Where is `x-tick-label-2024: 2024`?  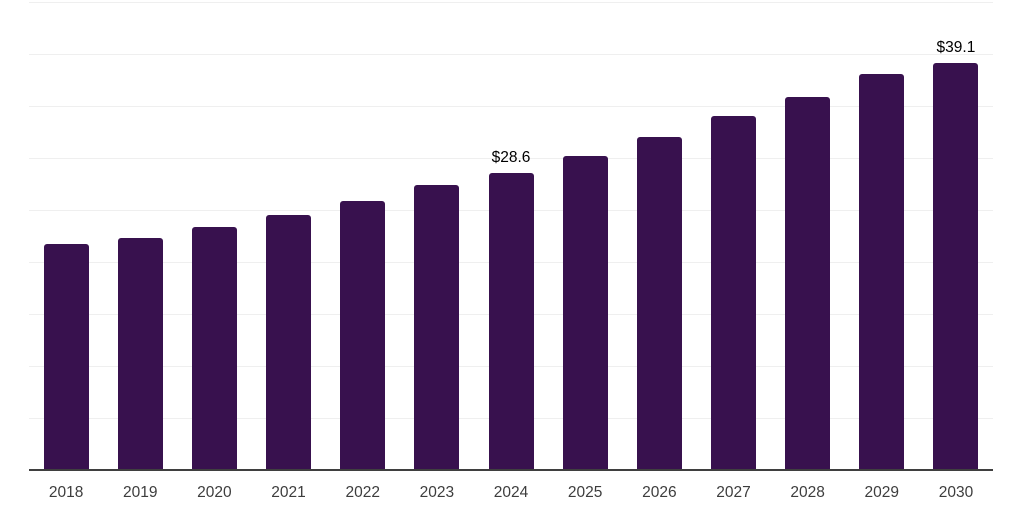 x-tick-label-2024: 2024 is located at coordinates (511, 492).